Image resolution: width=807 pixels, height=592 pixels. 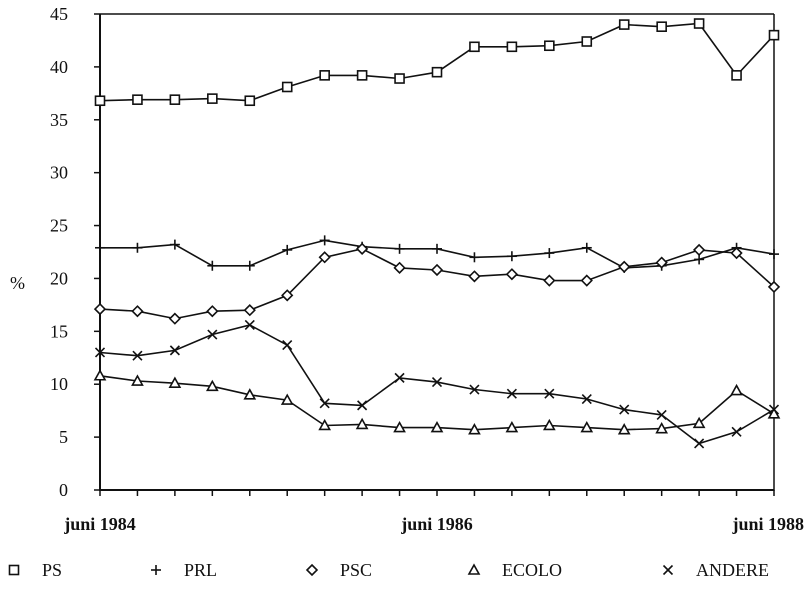 I want to click on y-tick-label: 0, so click(x=63, y=490).